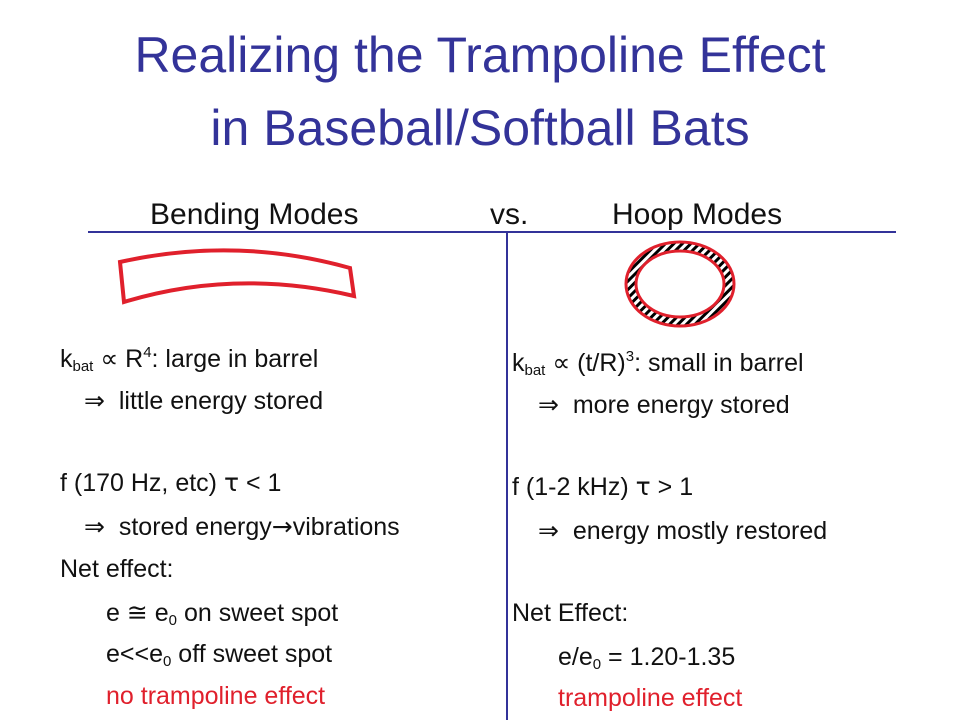  What do you see at coordinates (647, 658) in the screenshot?
I see `right-e-ratio-line: e/e0 = 1.20-1.35` at bounding box center [647, 658].